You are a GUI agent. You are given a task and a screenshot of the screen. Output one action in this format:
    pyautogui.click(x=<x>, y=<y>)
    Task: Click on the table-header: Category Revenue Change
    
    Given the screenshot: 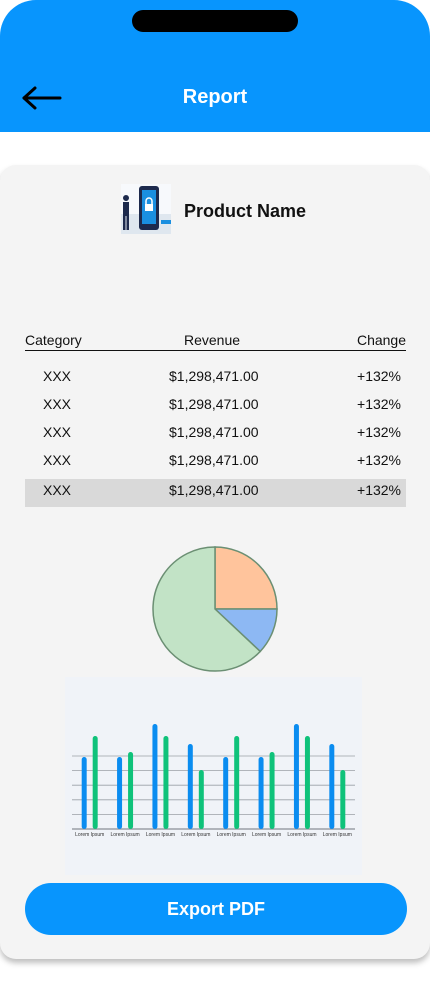 What is the action you would take?
    pyautogui.click(x=215, y=340)
    